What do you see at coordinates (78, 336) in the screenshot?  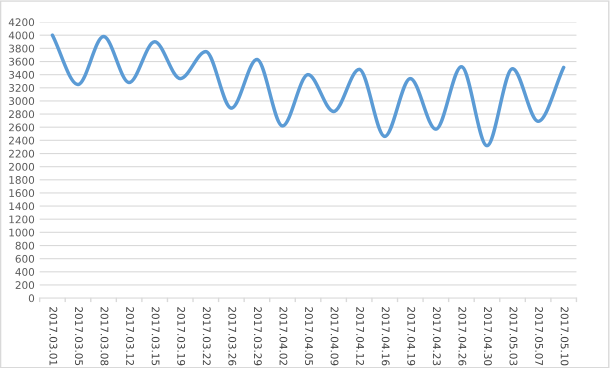 I see `x-tick-label: 2017.03.05` at bounding box center [78, 336].